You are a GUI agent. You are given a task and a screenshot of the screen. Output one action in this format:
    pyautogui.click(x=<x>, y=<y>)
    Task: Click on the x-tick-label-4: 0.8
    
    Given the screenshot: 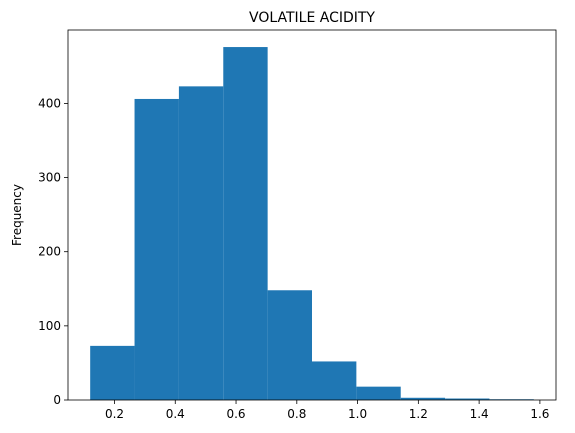 What is the action you would take?
    pyautogui.click(x=296, y=414)
    